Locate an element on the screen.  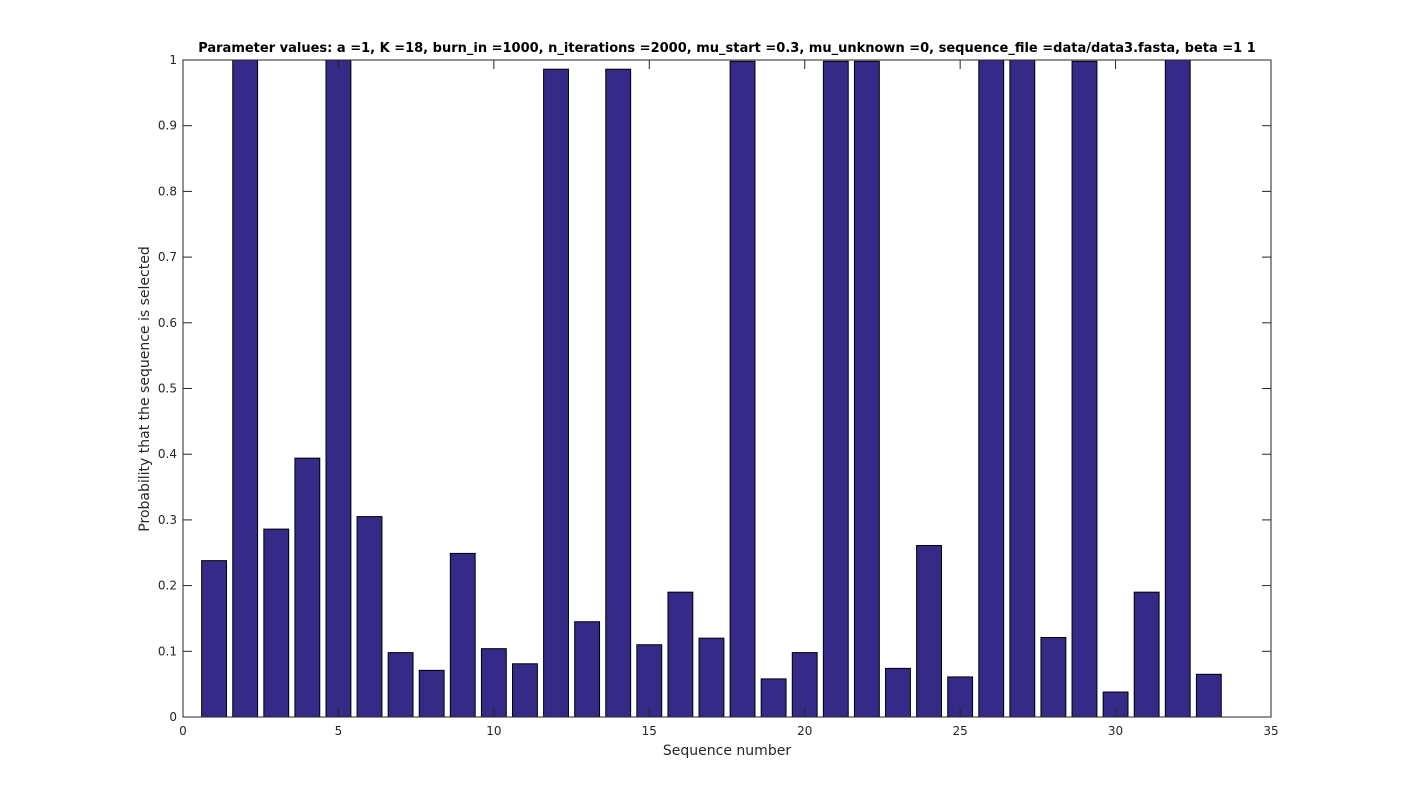
x-axis-label: Sequence number is located at coordinates (727, 751).